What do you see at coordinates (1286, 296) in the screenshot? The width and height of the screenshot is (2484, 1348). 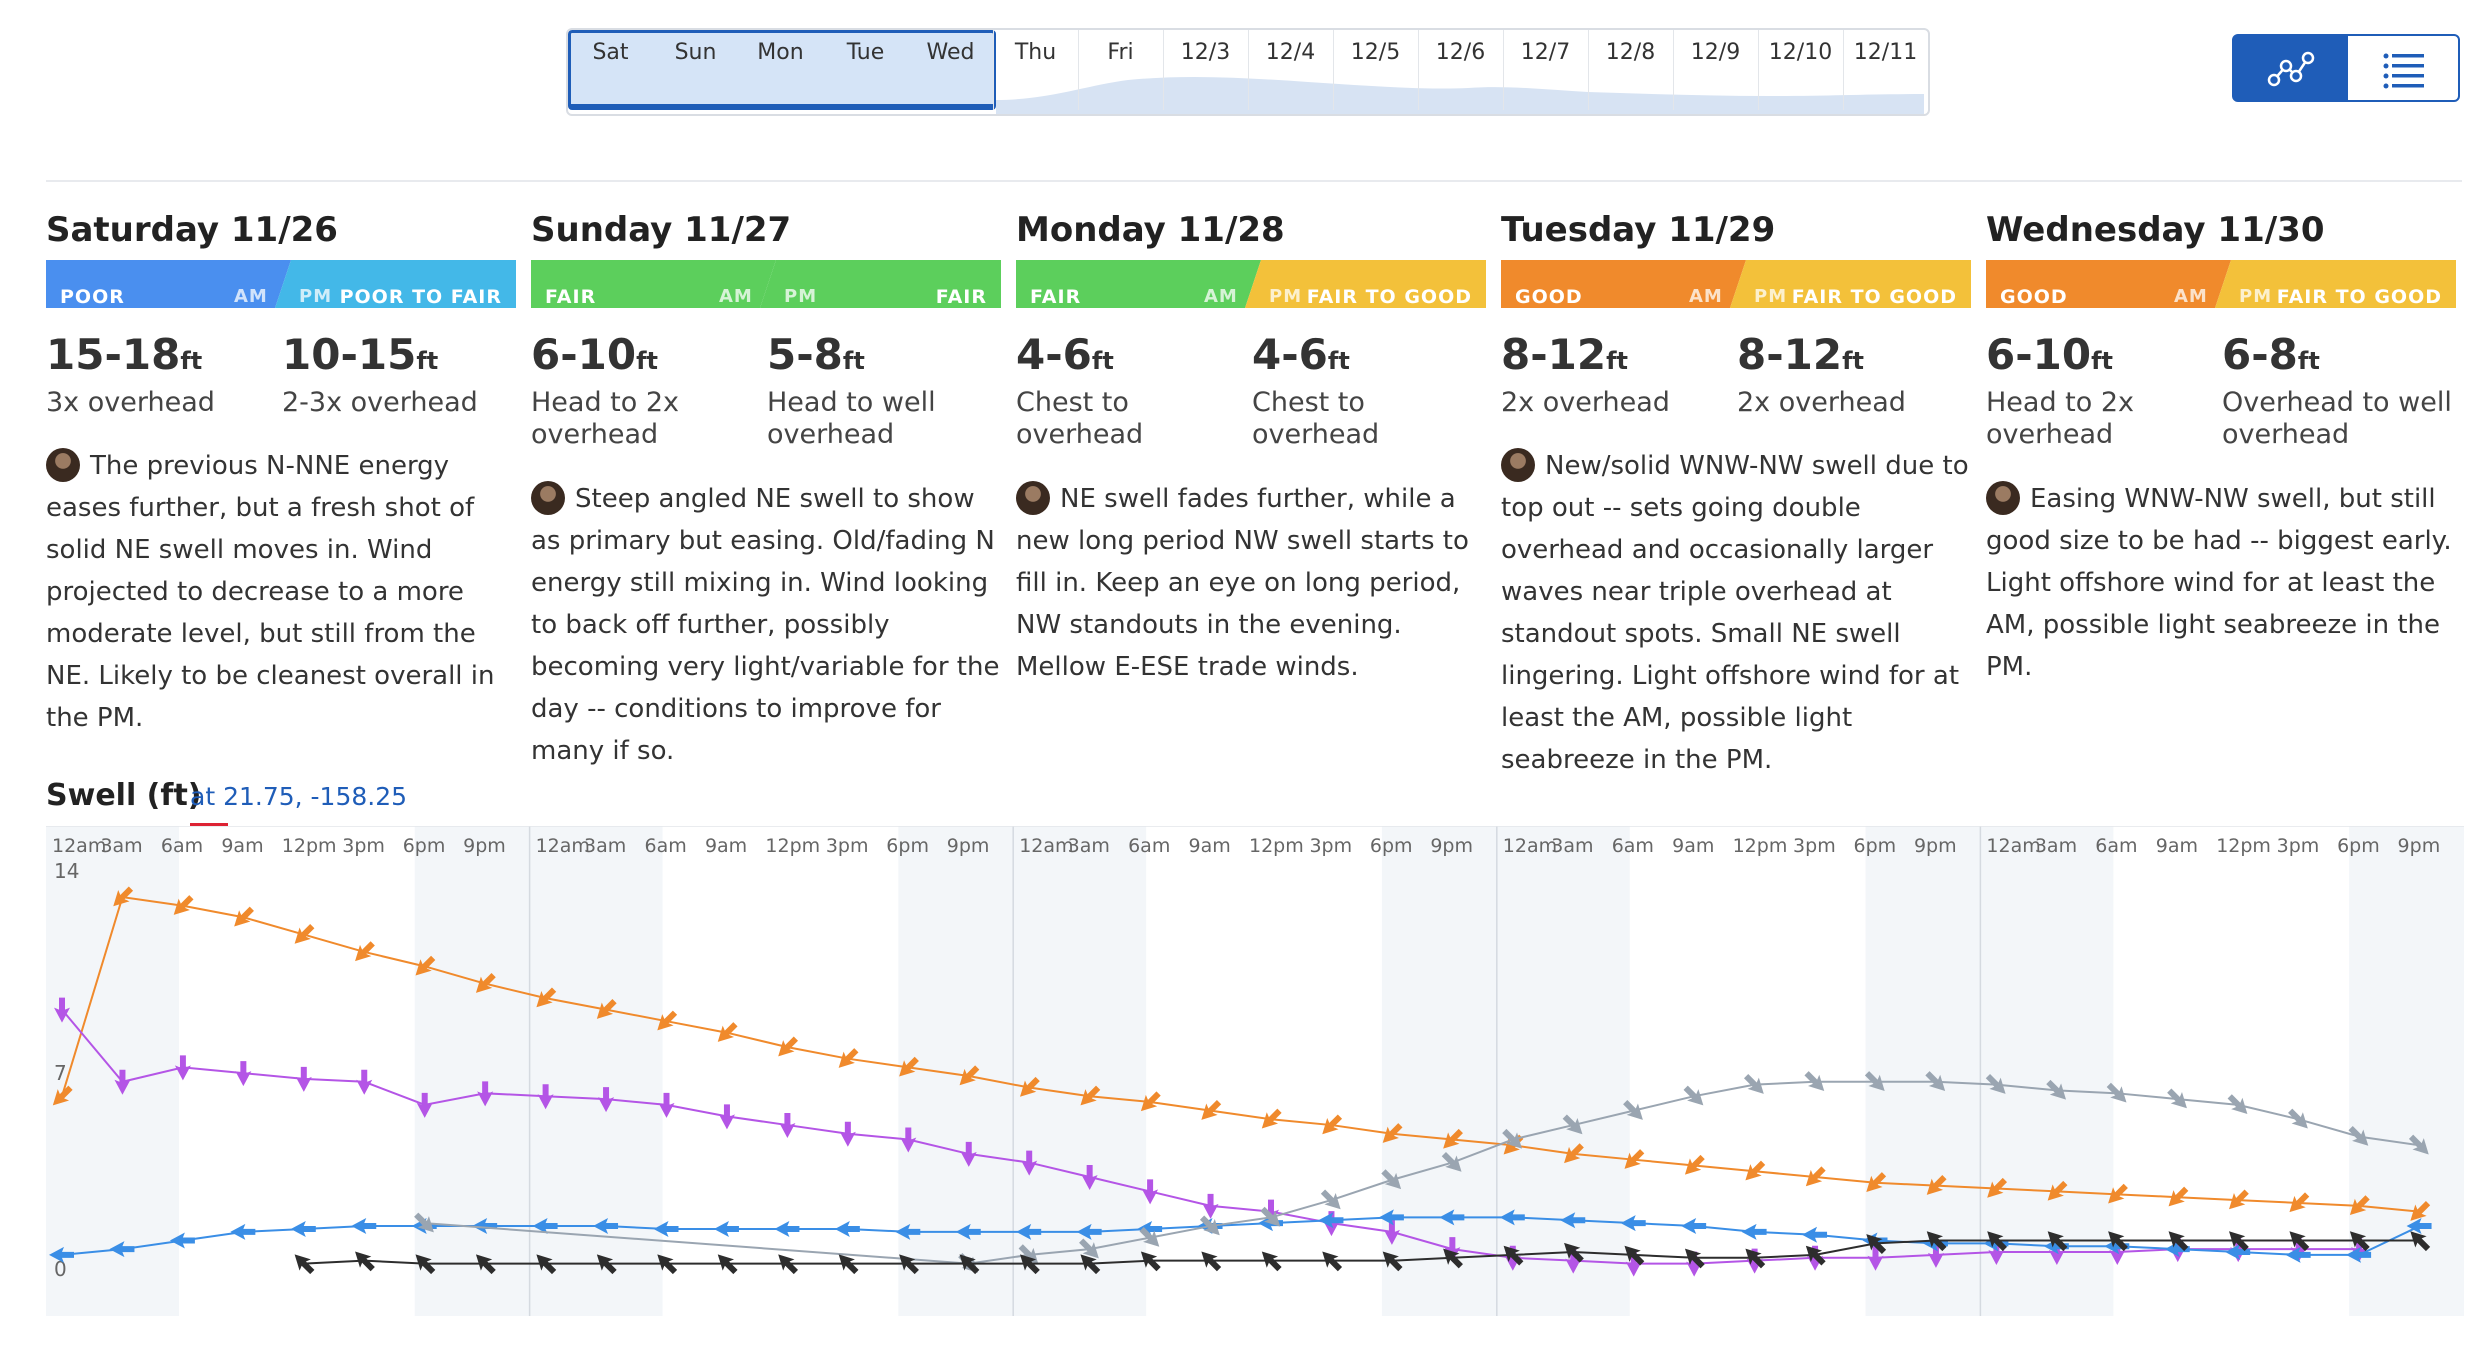 I see `pm-tag: PM` at bounding box center [1286, 296].